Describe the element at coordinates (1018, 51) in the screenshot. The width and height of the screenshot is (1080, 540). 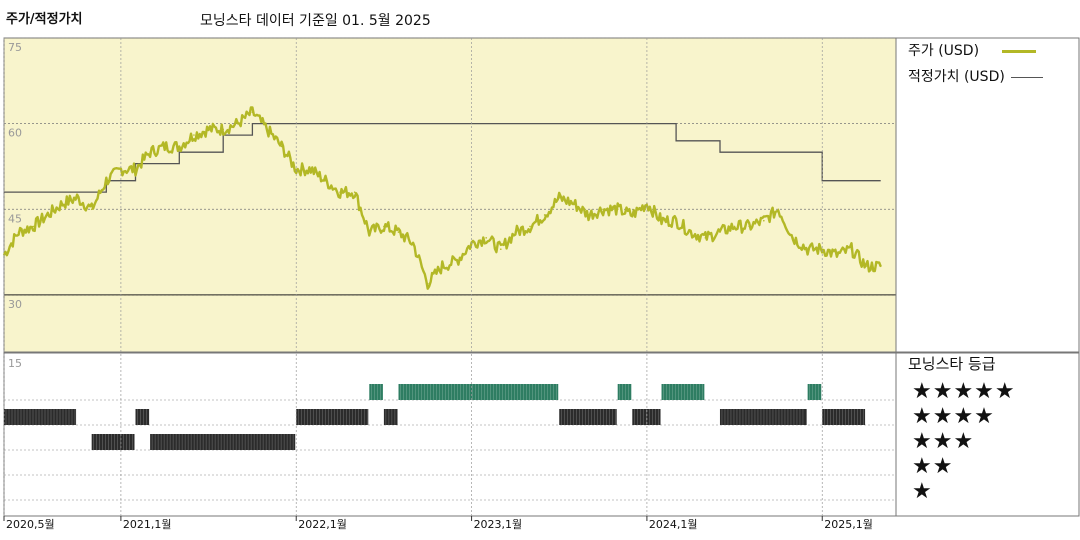
I see `legend-price-swatch` at that location.